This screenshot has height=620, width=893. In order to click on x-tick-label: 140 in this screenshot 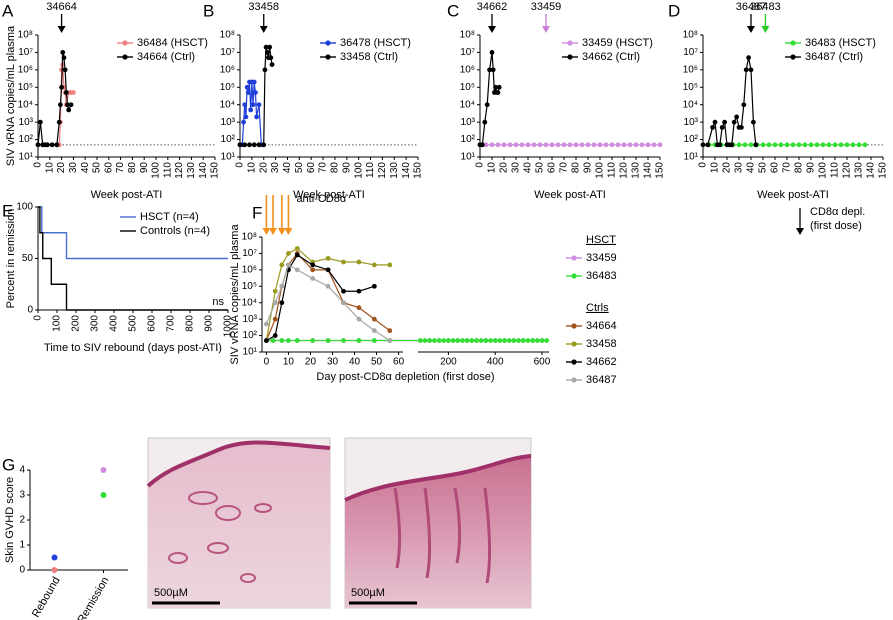, I will do `click(871, 170)`.